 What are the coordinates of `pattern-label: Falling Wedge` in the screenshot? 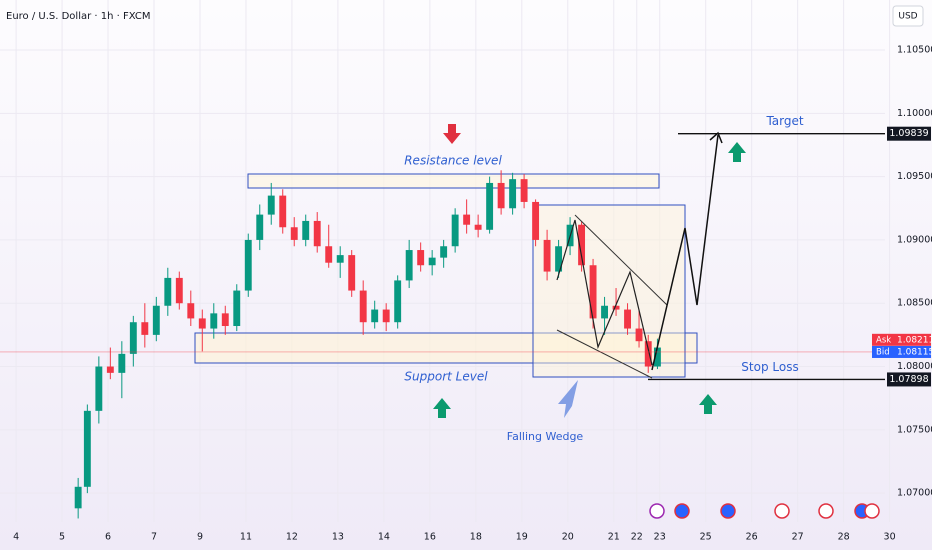 It's located at (545, 436).